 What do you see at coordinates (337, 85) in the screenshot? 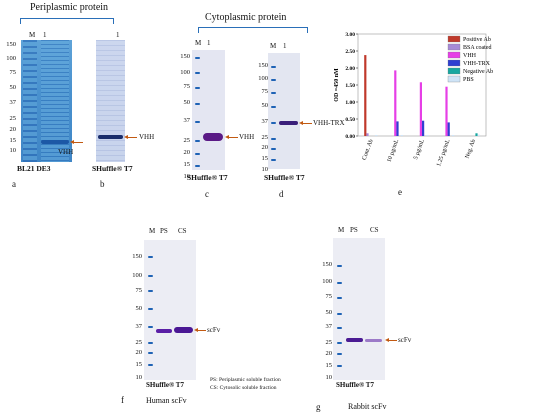
I see `y-axis-label: OD =450 nM` at bounding box center [337, 85].